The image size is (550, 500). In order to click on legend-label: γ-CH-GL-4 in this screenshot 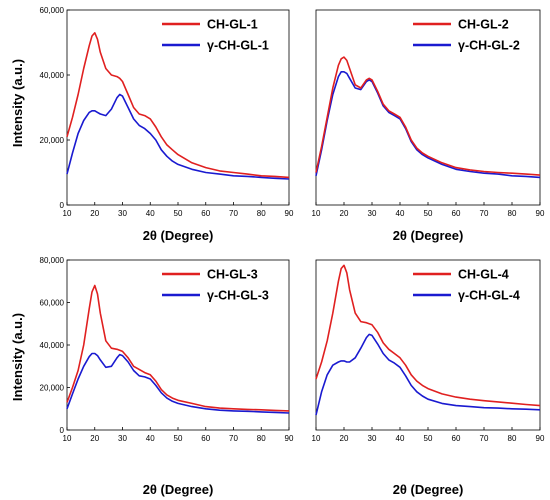, I will do `click(489, 296)`.